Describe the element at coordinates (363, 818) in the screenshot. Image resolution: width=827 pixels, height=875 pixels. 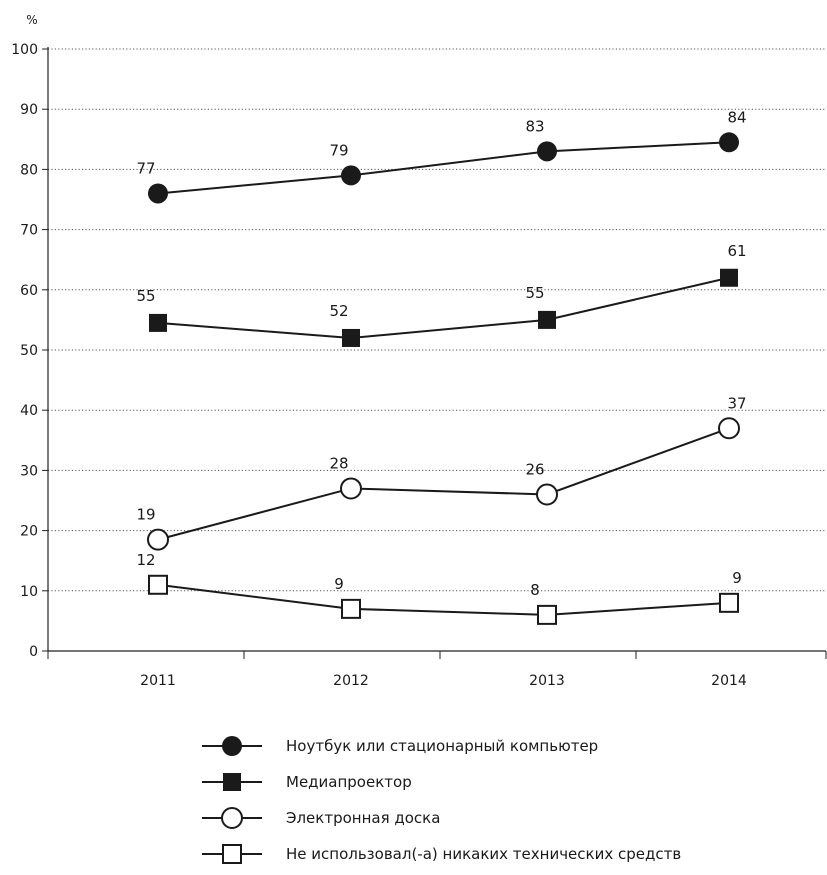
I see `legend-label: Электронная доска` at that location.